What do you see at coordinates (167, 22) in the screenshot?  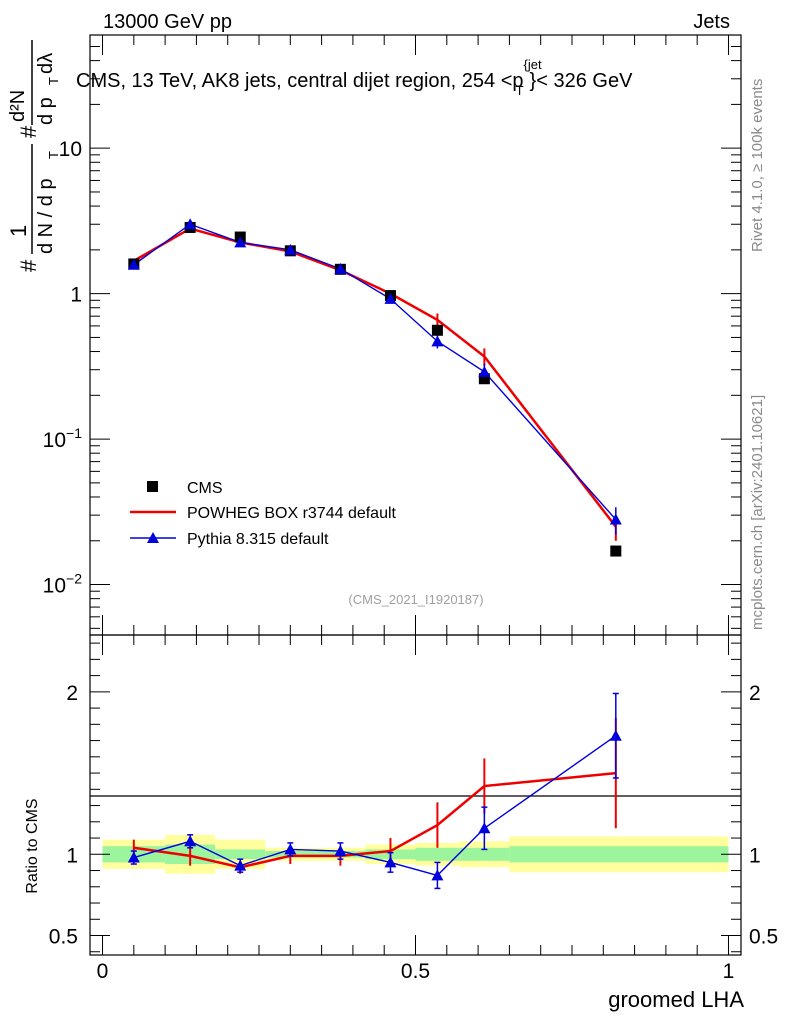 I see `energy-label: 13000 GeV pp` at bounding box center [167, 22].